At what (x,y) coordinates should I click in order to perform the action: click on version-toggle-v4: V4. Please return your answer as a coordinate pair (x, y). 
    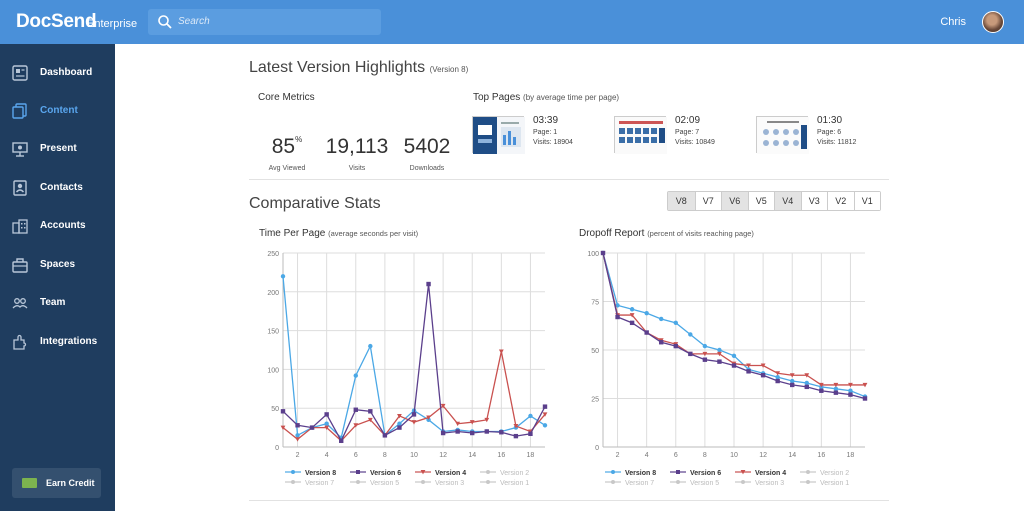
    Looking at the image, I should click on (787, 201).